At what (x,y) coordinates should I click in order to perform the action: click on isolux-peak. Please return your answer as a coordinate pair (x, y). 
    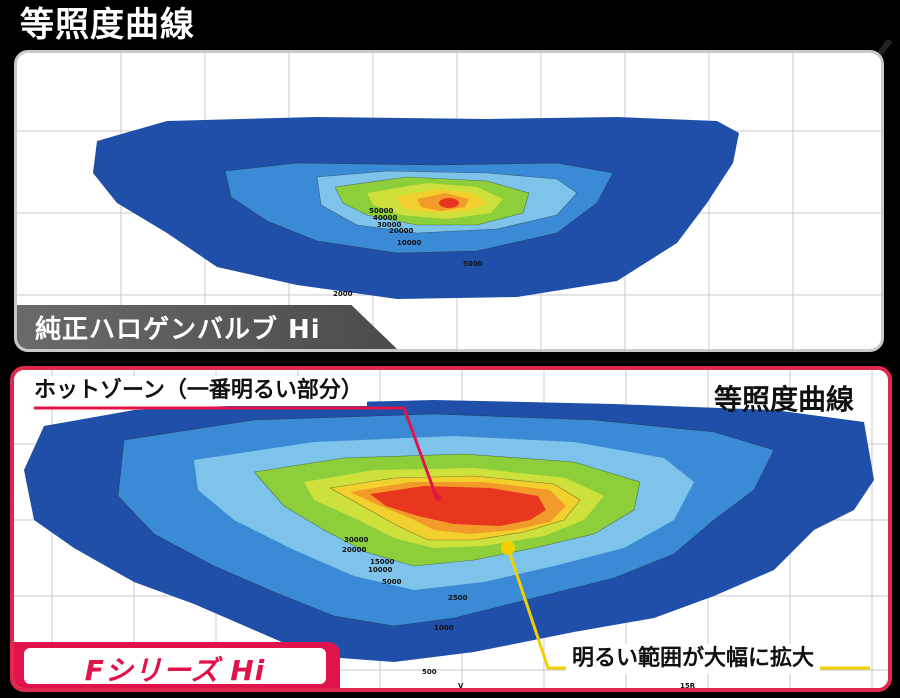
    Looking at the image, I should click on (449, 203).